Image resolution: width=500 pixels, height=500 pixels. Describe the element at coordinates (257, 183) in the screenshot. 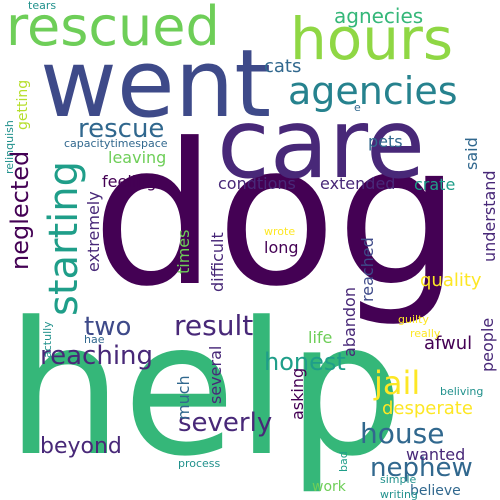

I see `word-condtions: condtions` at that location.